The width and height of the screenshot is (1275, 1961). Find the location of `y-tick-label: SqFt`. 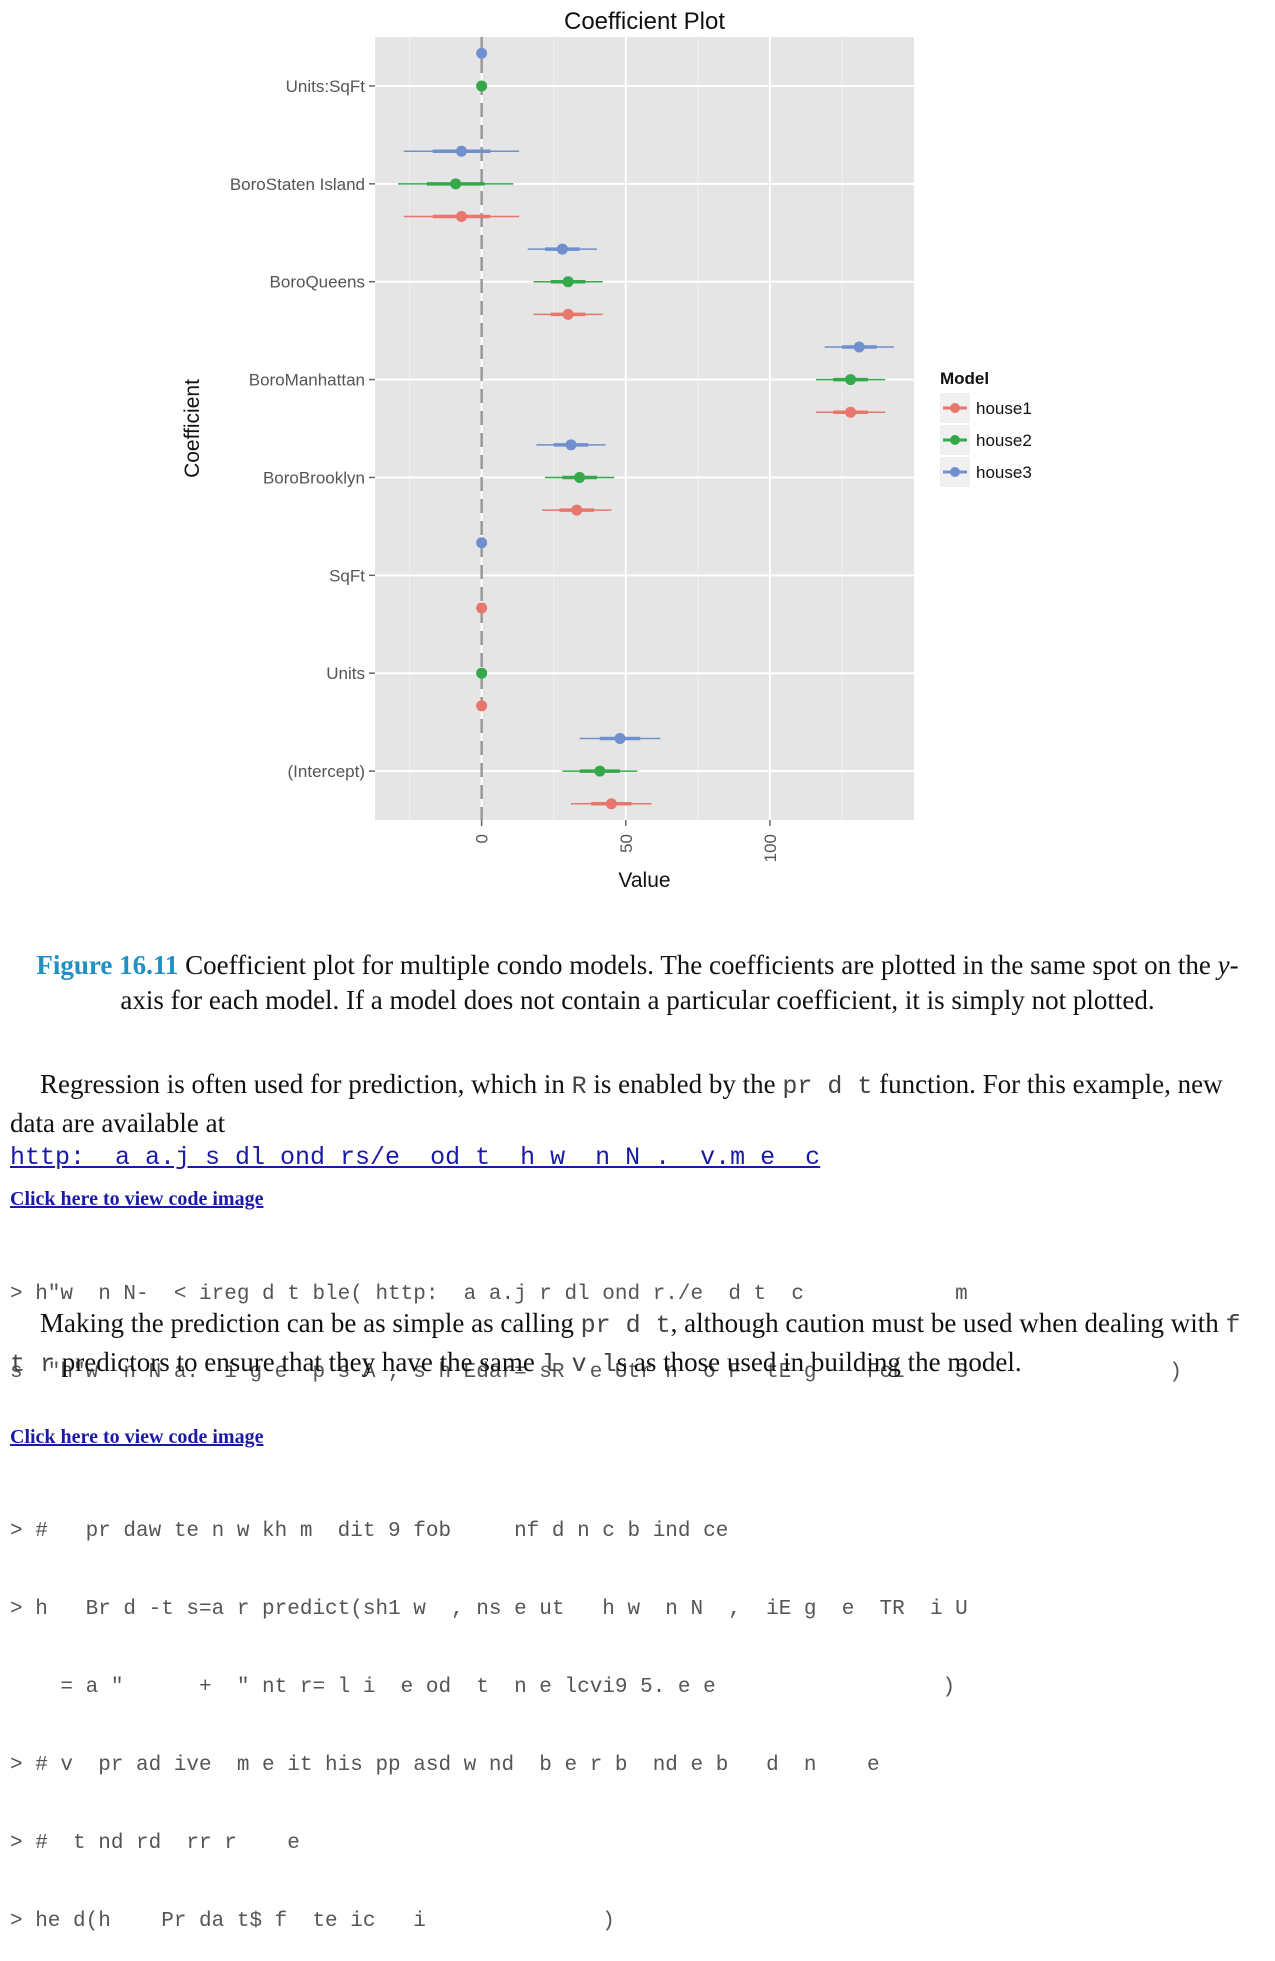

y-tick-label: SqFt is located at coordinates (347, 575).